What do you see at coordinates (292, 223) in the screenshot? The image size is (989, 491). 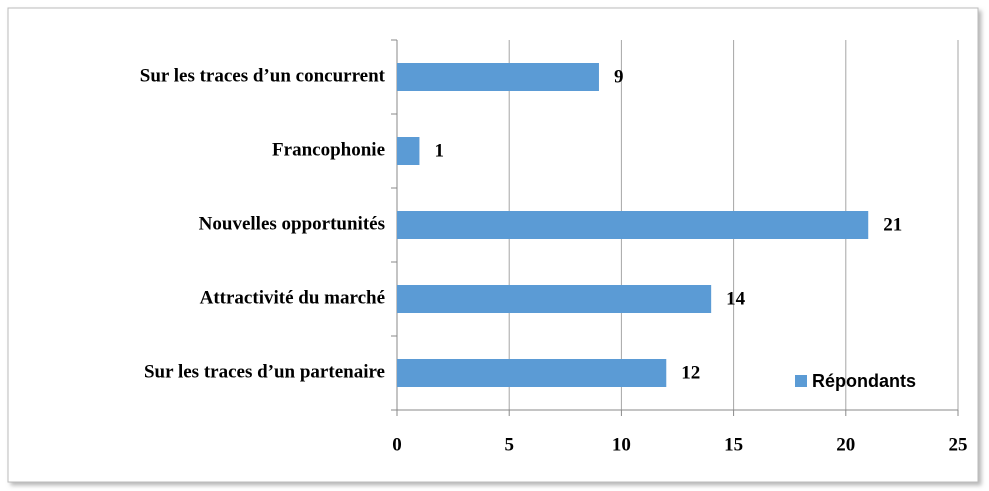 I see `y-tick-label: Nouvelles opportunités` at bounding box center [292, 223].